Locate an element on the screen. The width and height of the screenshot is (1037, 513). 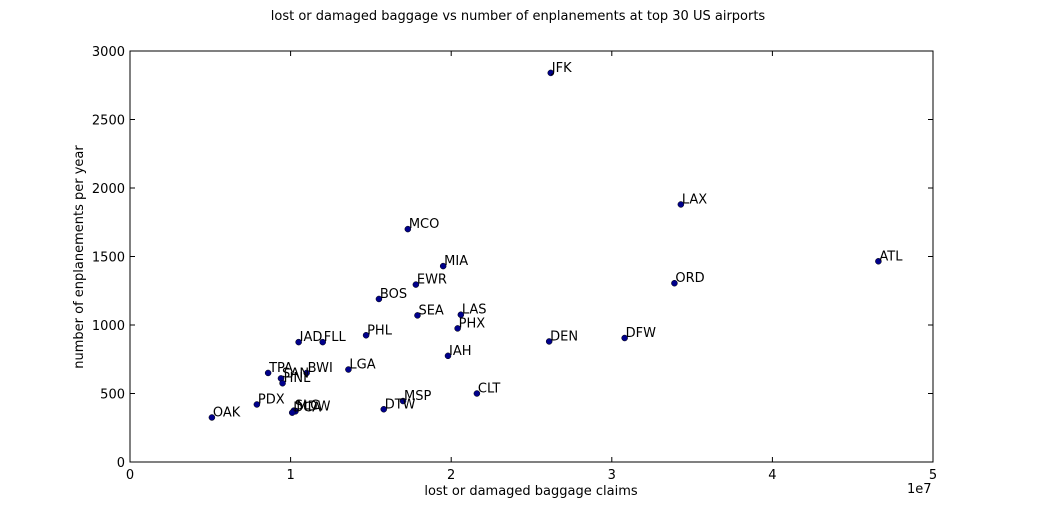
point-label-iah: IAH is located at coordinates (460, 351).